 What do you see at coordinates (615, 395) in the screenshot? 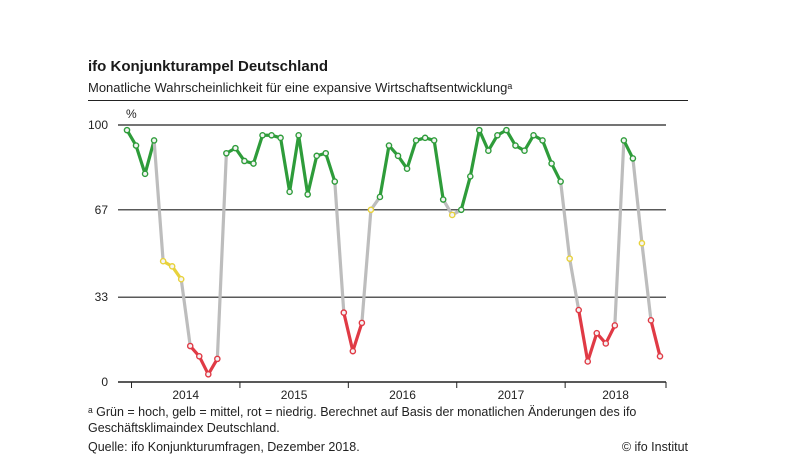
I see `x-tick-label-2018: 2018` at bounding box center [615, 395].